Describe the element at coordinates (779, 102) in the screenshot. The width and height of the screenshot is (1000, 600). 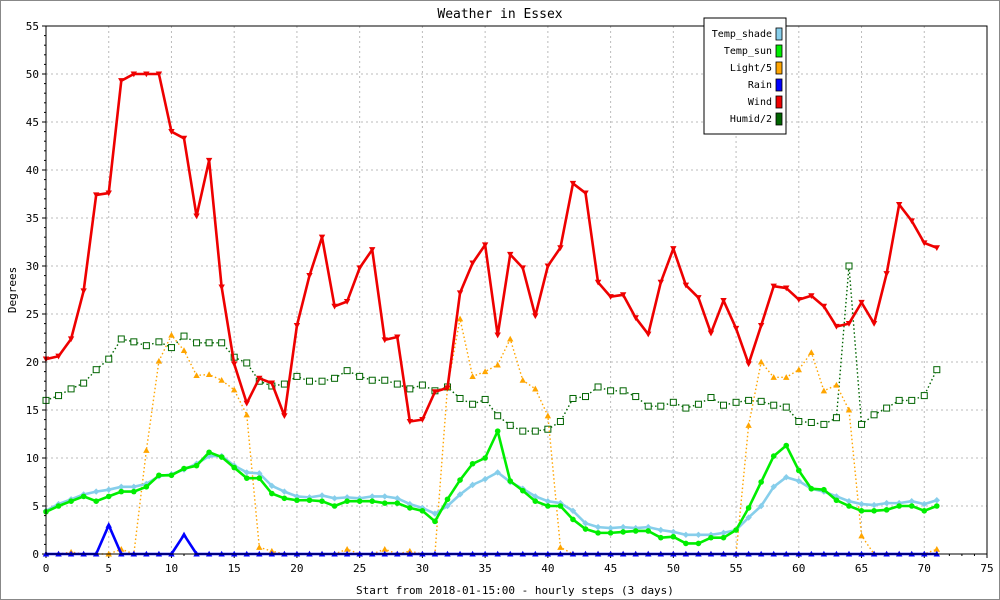
I see `legend-swatch-wind` at that location.